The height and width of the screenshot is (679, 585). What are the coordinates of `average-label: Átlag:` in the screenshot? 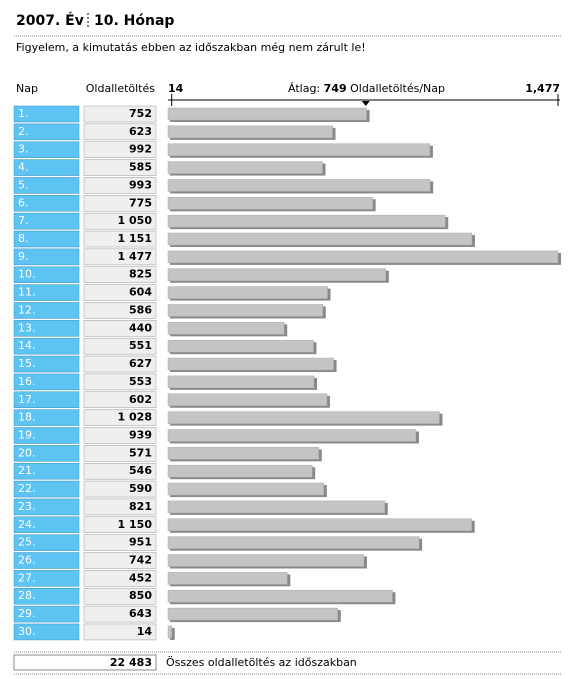 It's located at (304, 88).